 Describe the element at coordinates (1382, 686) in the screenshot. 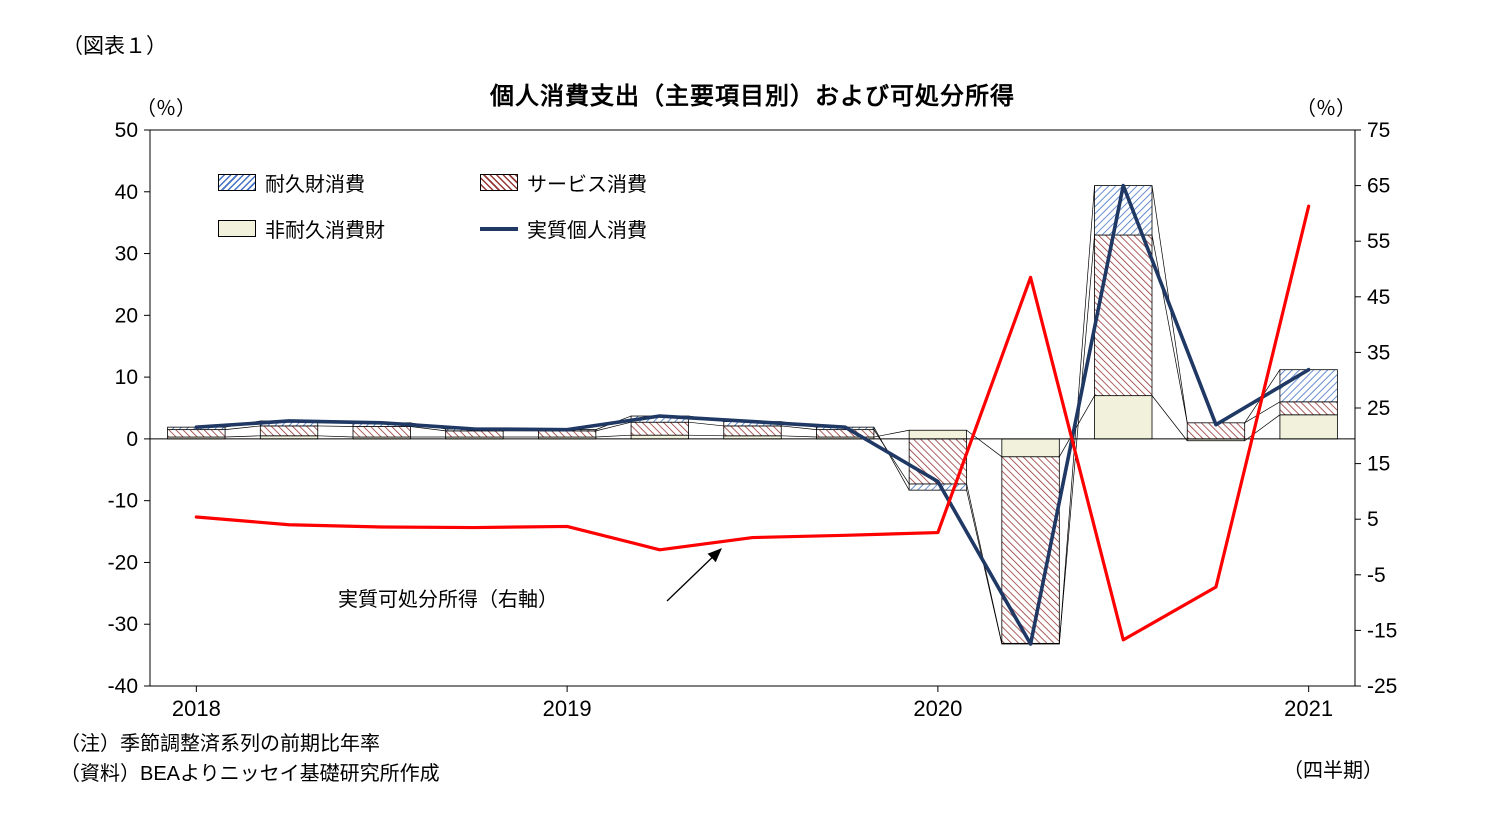

I see `right-axis-tick-label: -25` at that location.